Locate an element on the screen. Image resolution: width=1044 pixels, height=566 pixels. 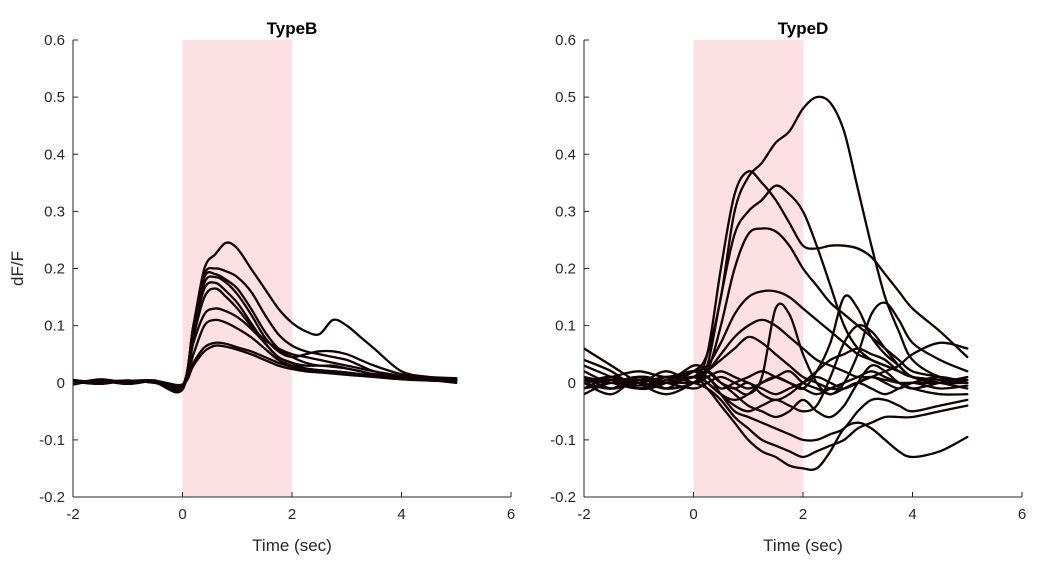
traces is located at coordinates (265, 317).